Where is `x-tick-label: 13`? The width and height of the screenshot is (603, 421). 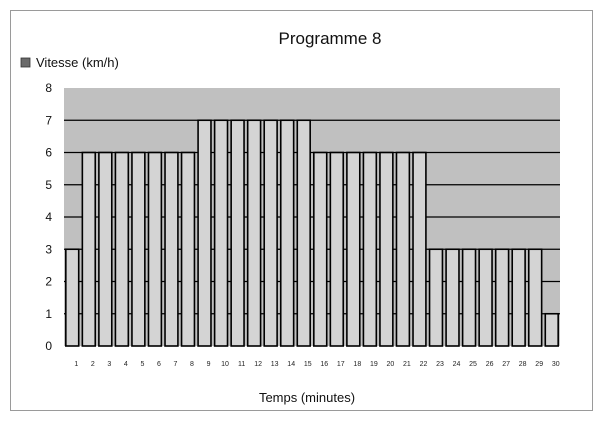
x-tick-label: 13 is located at coordinates (275, 364).